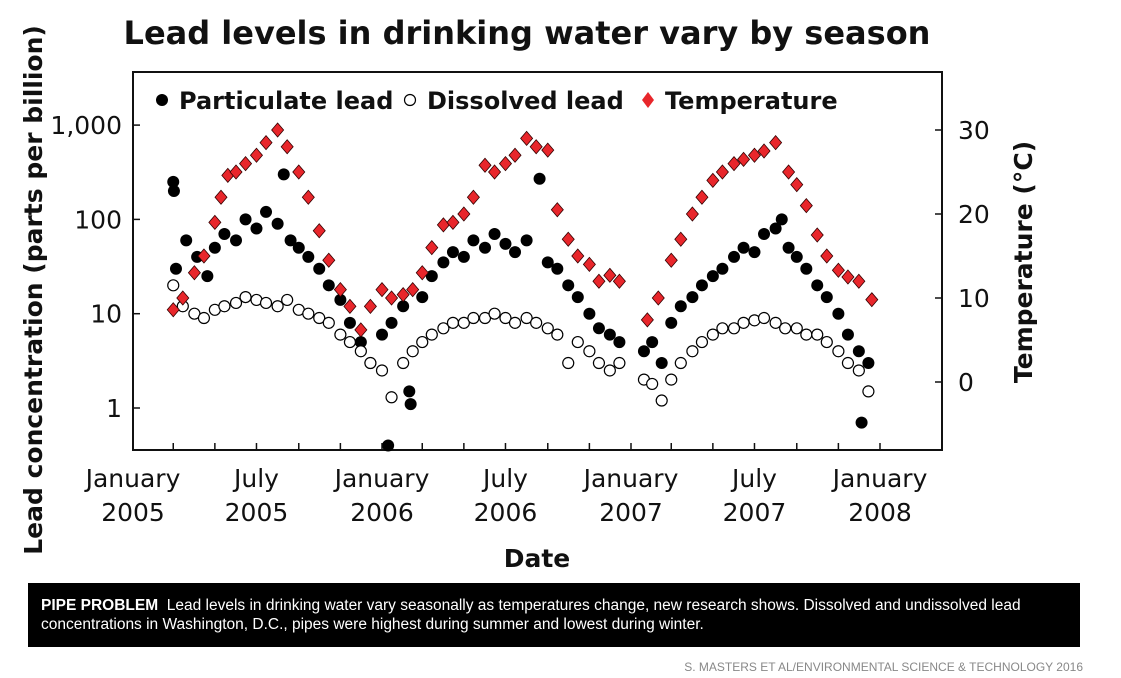 The width and height of the screenshot is (1121, 678). I want to click on x-tick-label: 2006, so click(506, 512).